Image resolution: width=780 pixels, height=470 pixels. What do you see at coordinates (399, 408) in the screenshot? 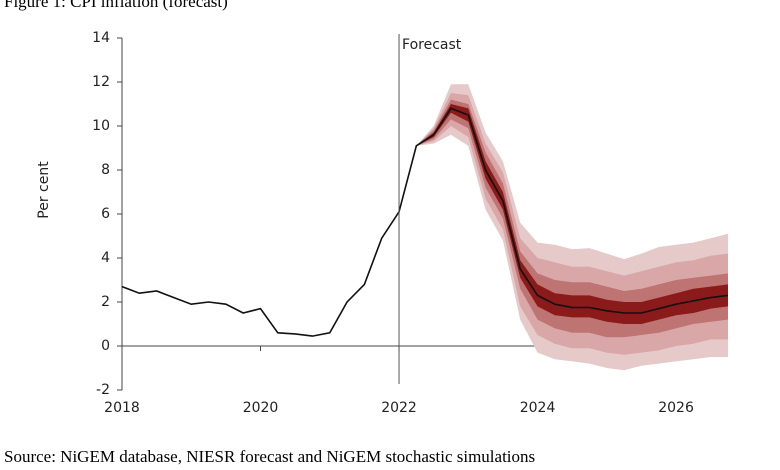
I see `x-tick-label: 2022` at bounding box center [399, 408].